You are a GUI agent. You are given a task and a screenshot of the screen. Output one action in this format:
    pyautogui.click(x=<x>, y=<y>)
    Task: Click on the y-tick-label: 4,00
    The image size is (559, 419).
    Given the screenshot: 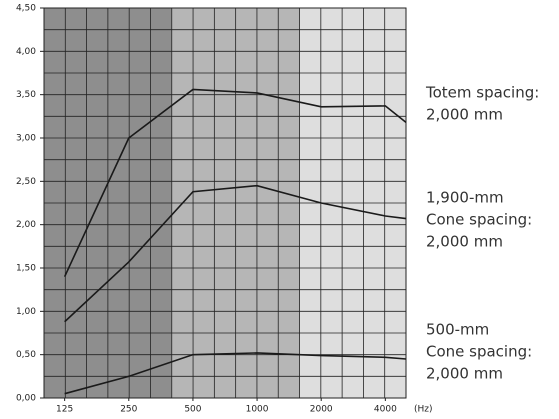 What is the action you would take?
    pyautogui.click(x=26, y=52)
    